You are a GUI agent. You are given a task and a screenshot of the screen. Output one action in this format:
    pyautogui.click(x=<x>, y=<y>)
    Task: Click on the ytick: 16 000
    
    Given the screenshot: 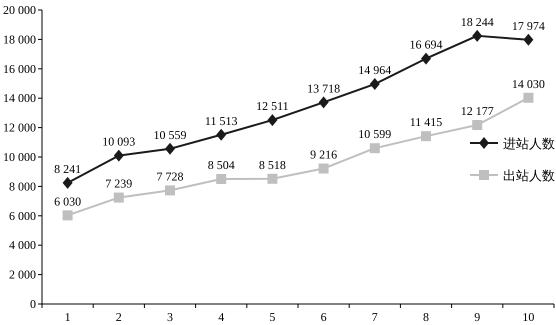 What is the action you would take?
    pyautogui.click(x=19, y=69)
    